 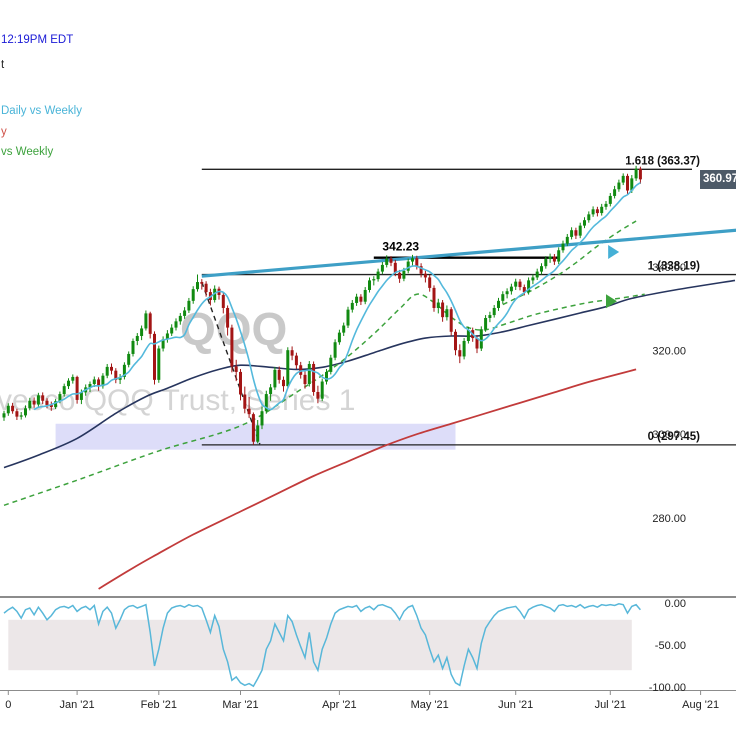 I want to click on fib-label: 0 (297.45), so click(x=674, y=437).